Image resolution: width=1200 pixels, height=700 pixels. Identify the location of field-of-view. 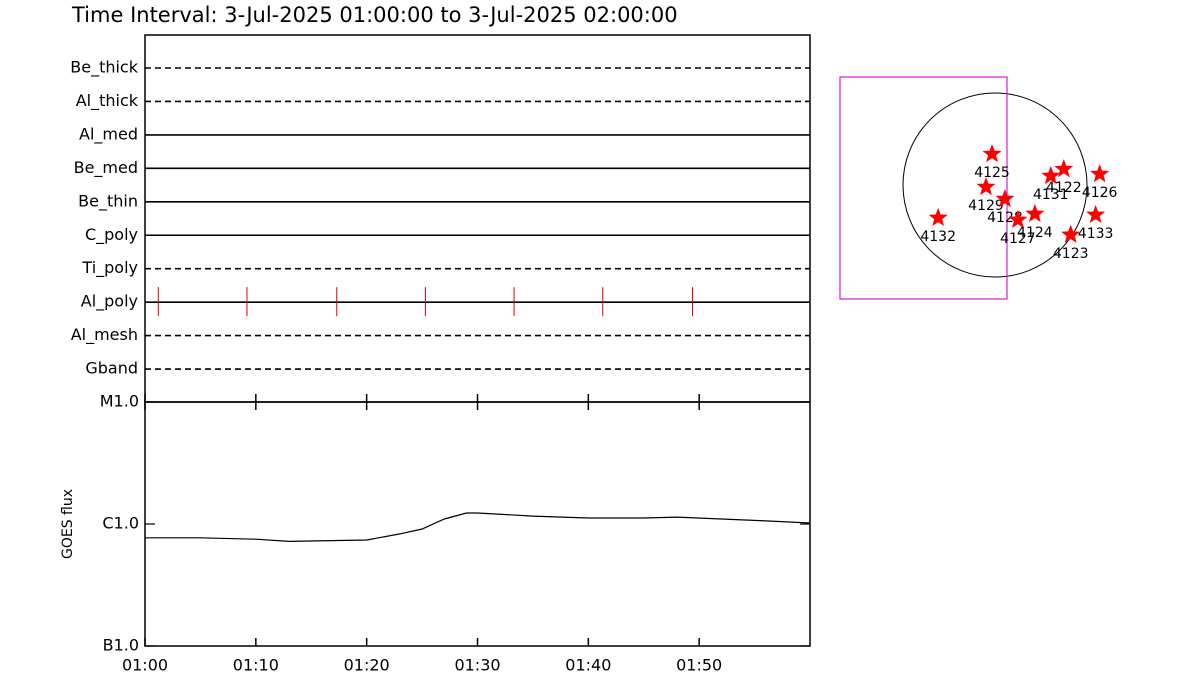
(923, 188).